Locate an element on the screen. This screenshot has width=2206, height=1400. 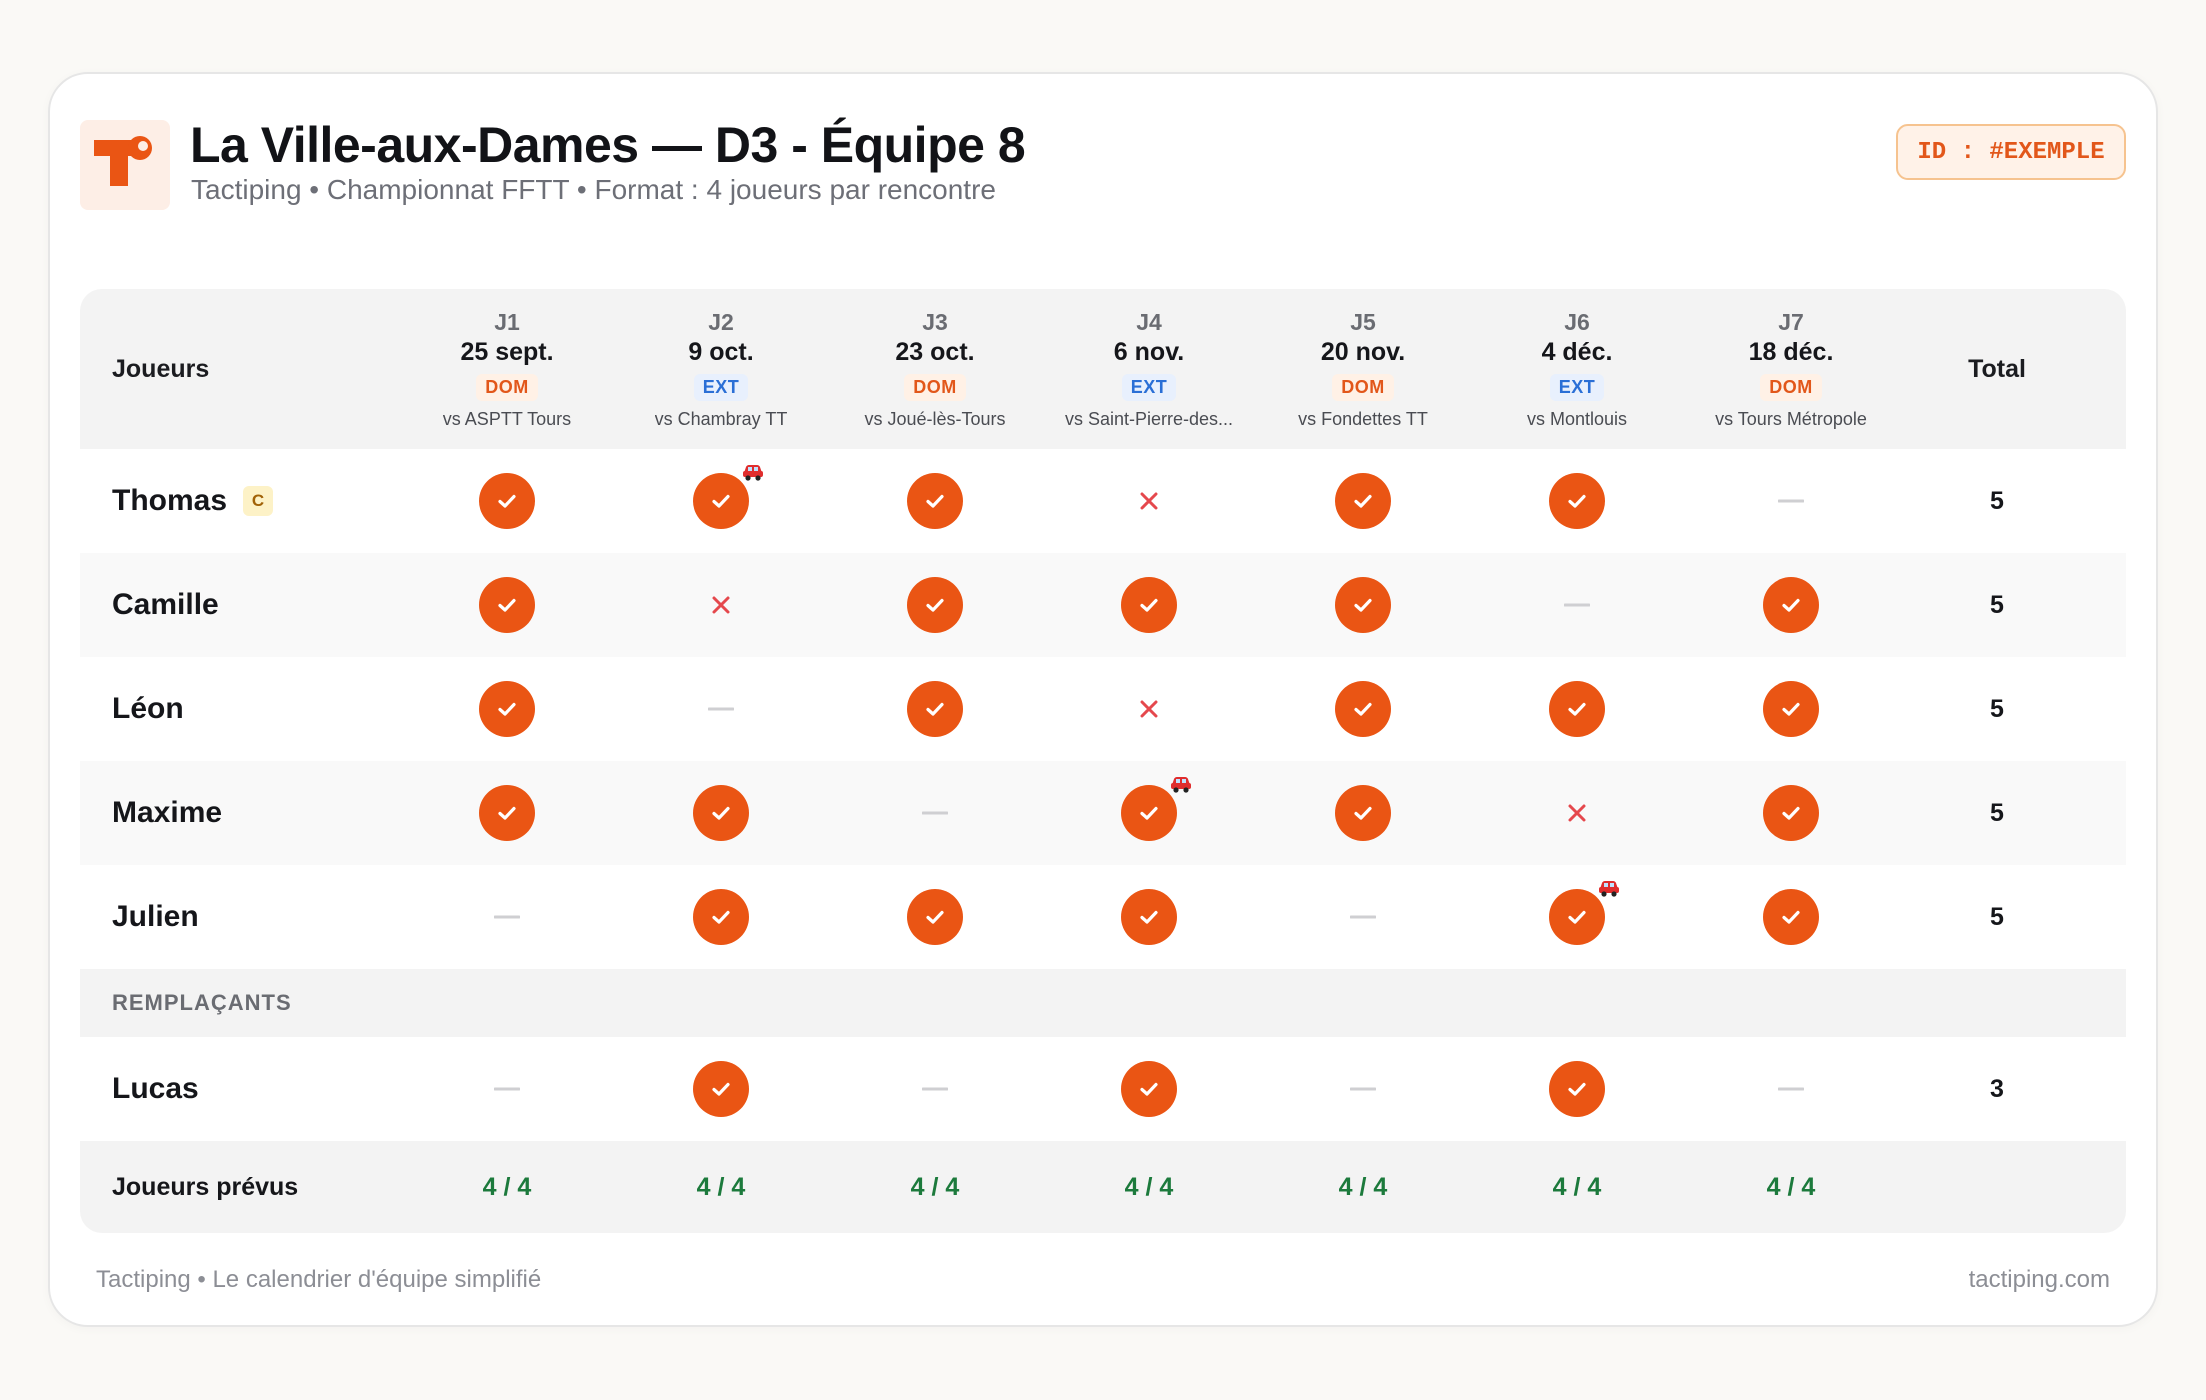
player-name: Camille is located at coordinates (256, 605).